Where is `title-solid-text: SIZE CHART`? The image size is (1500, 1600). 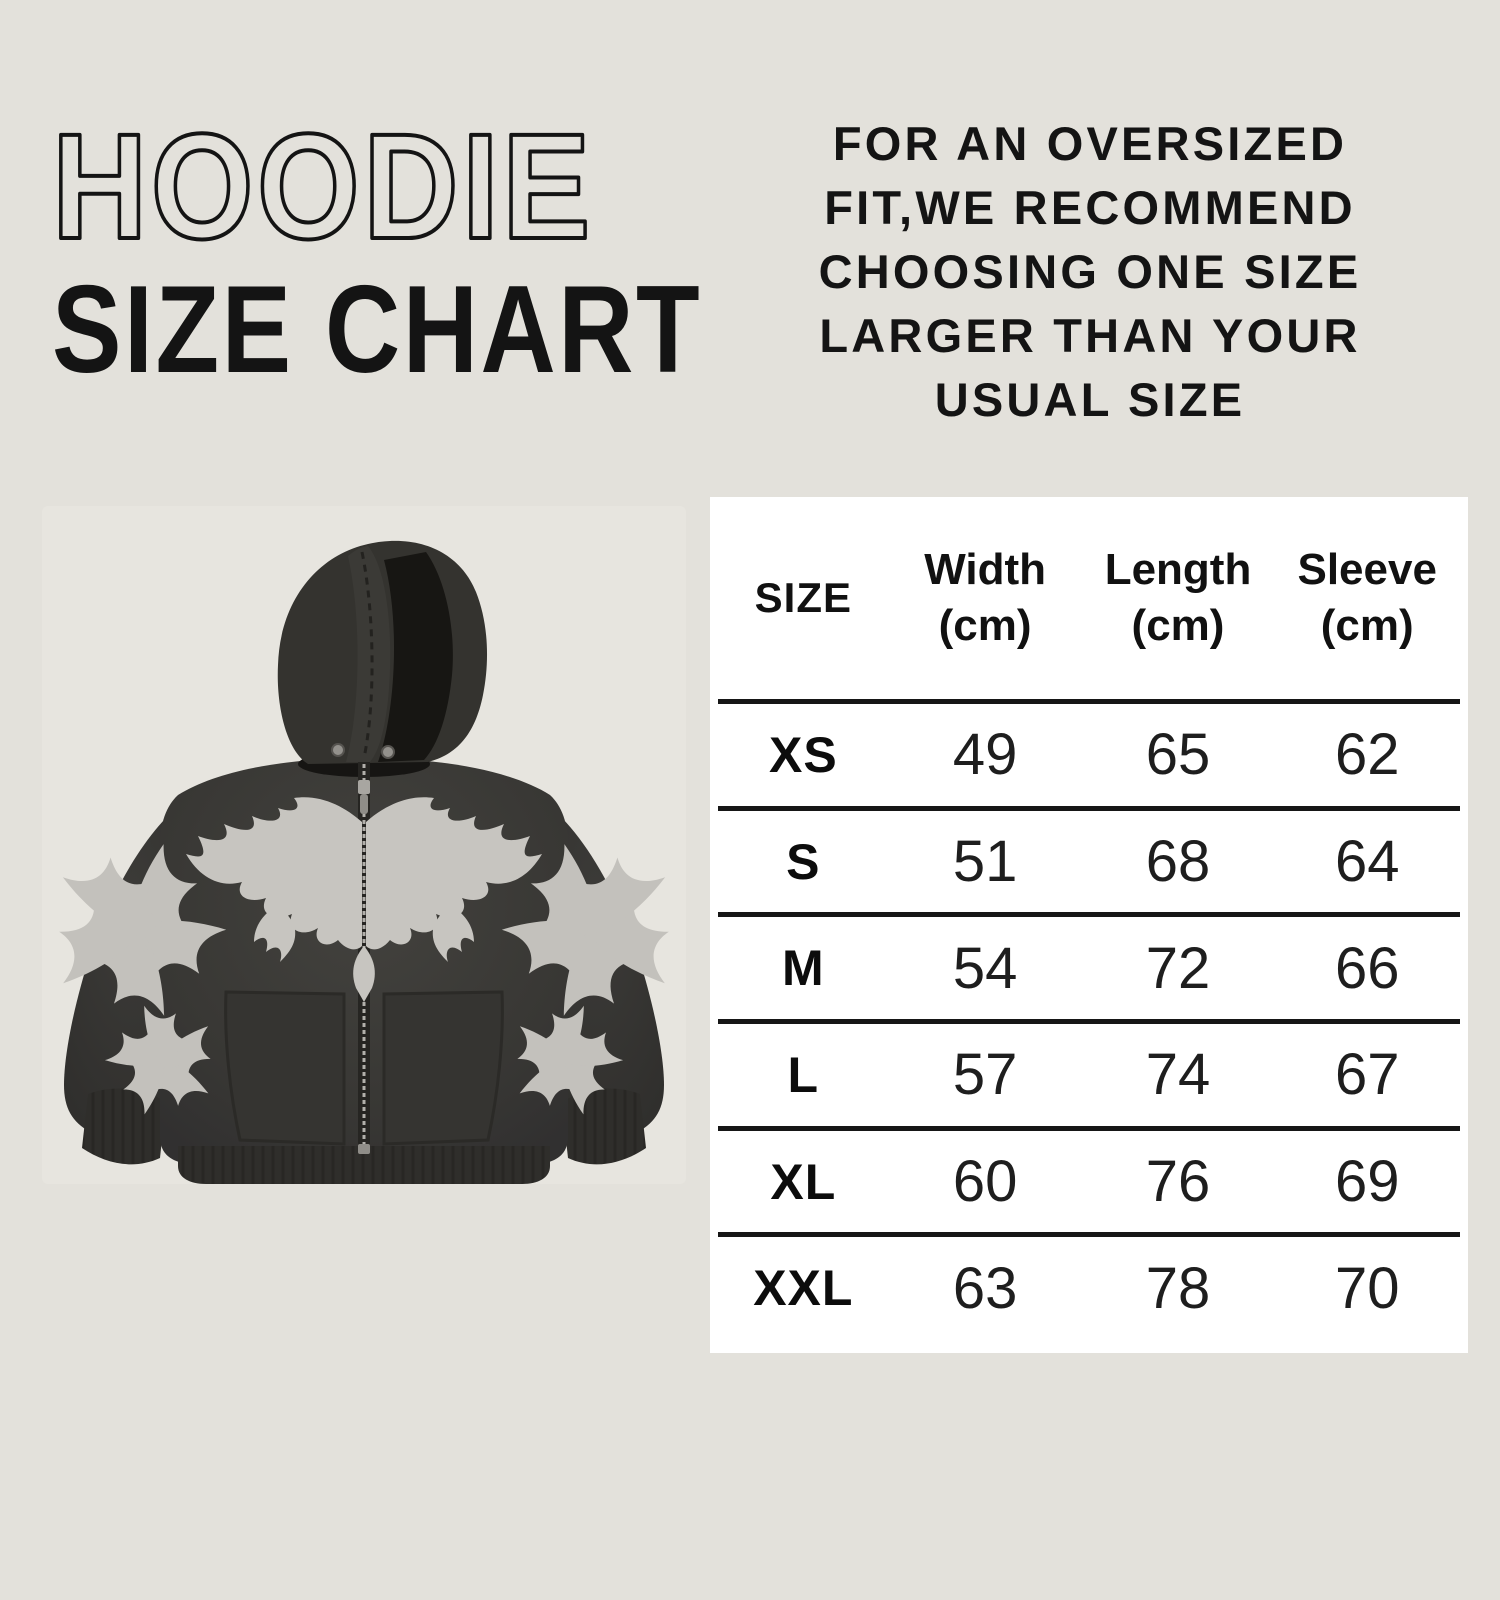 title-solid-text: SIZE CHART is located at coordinates (377, 329).